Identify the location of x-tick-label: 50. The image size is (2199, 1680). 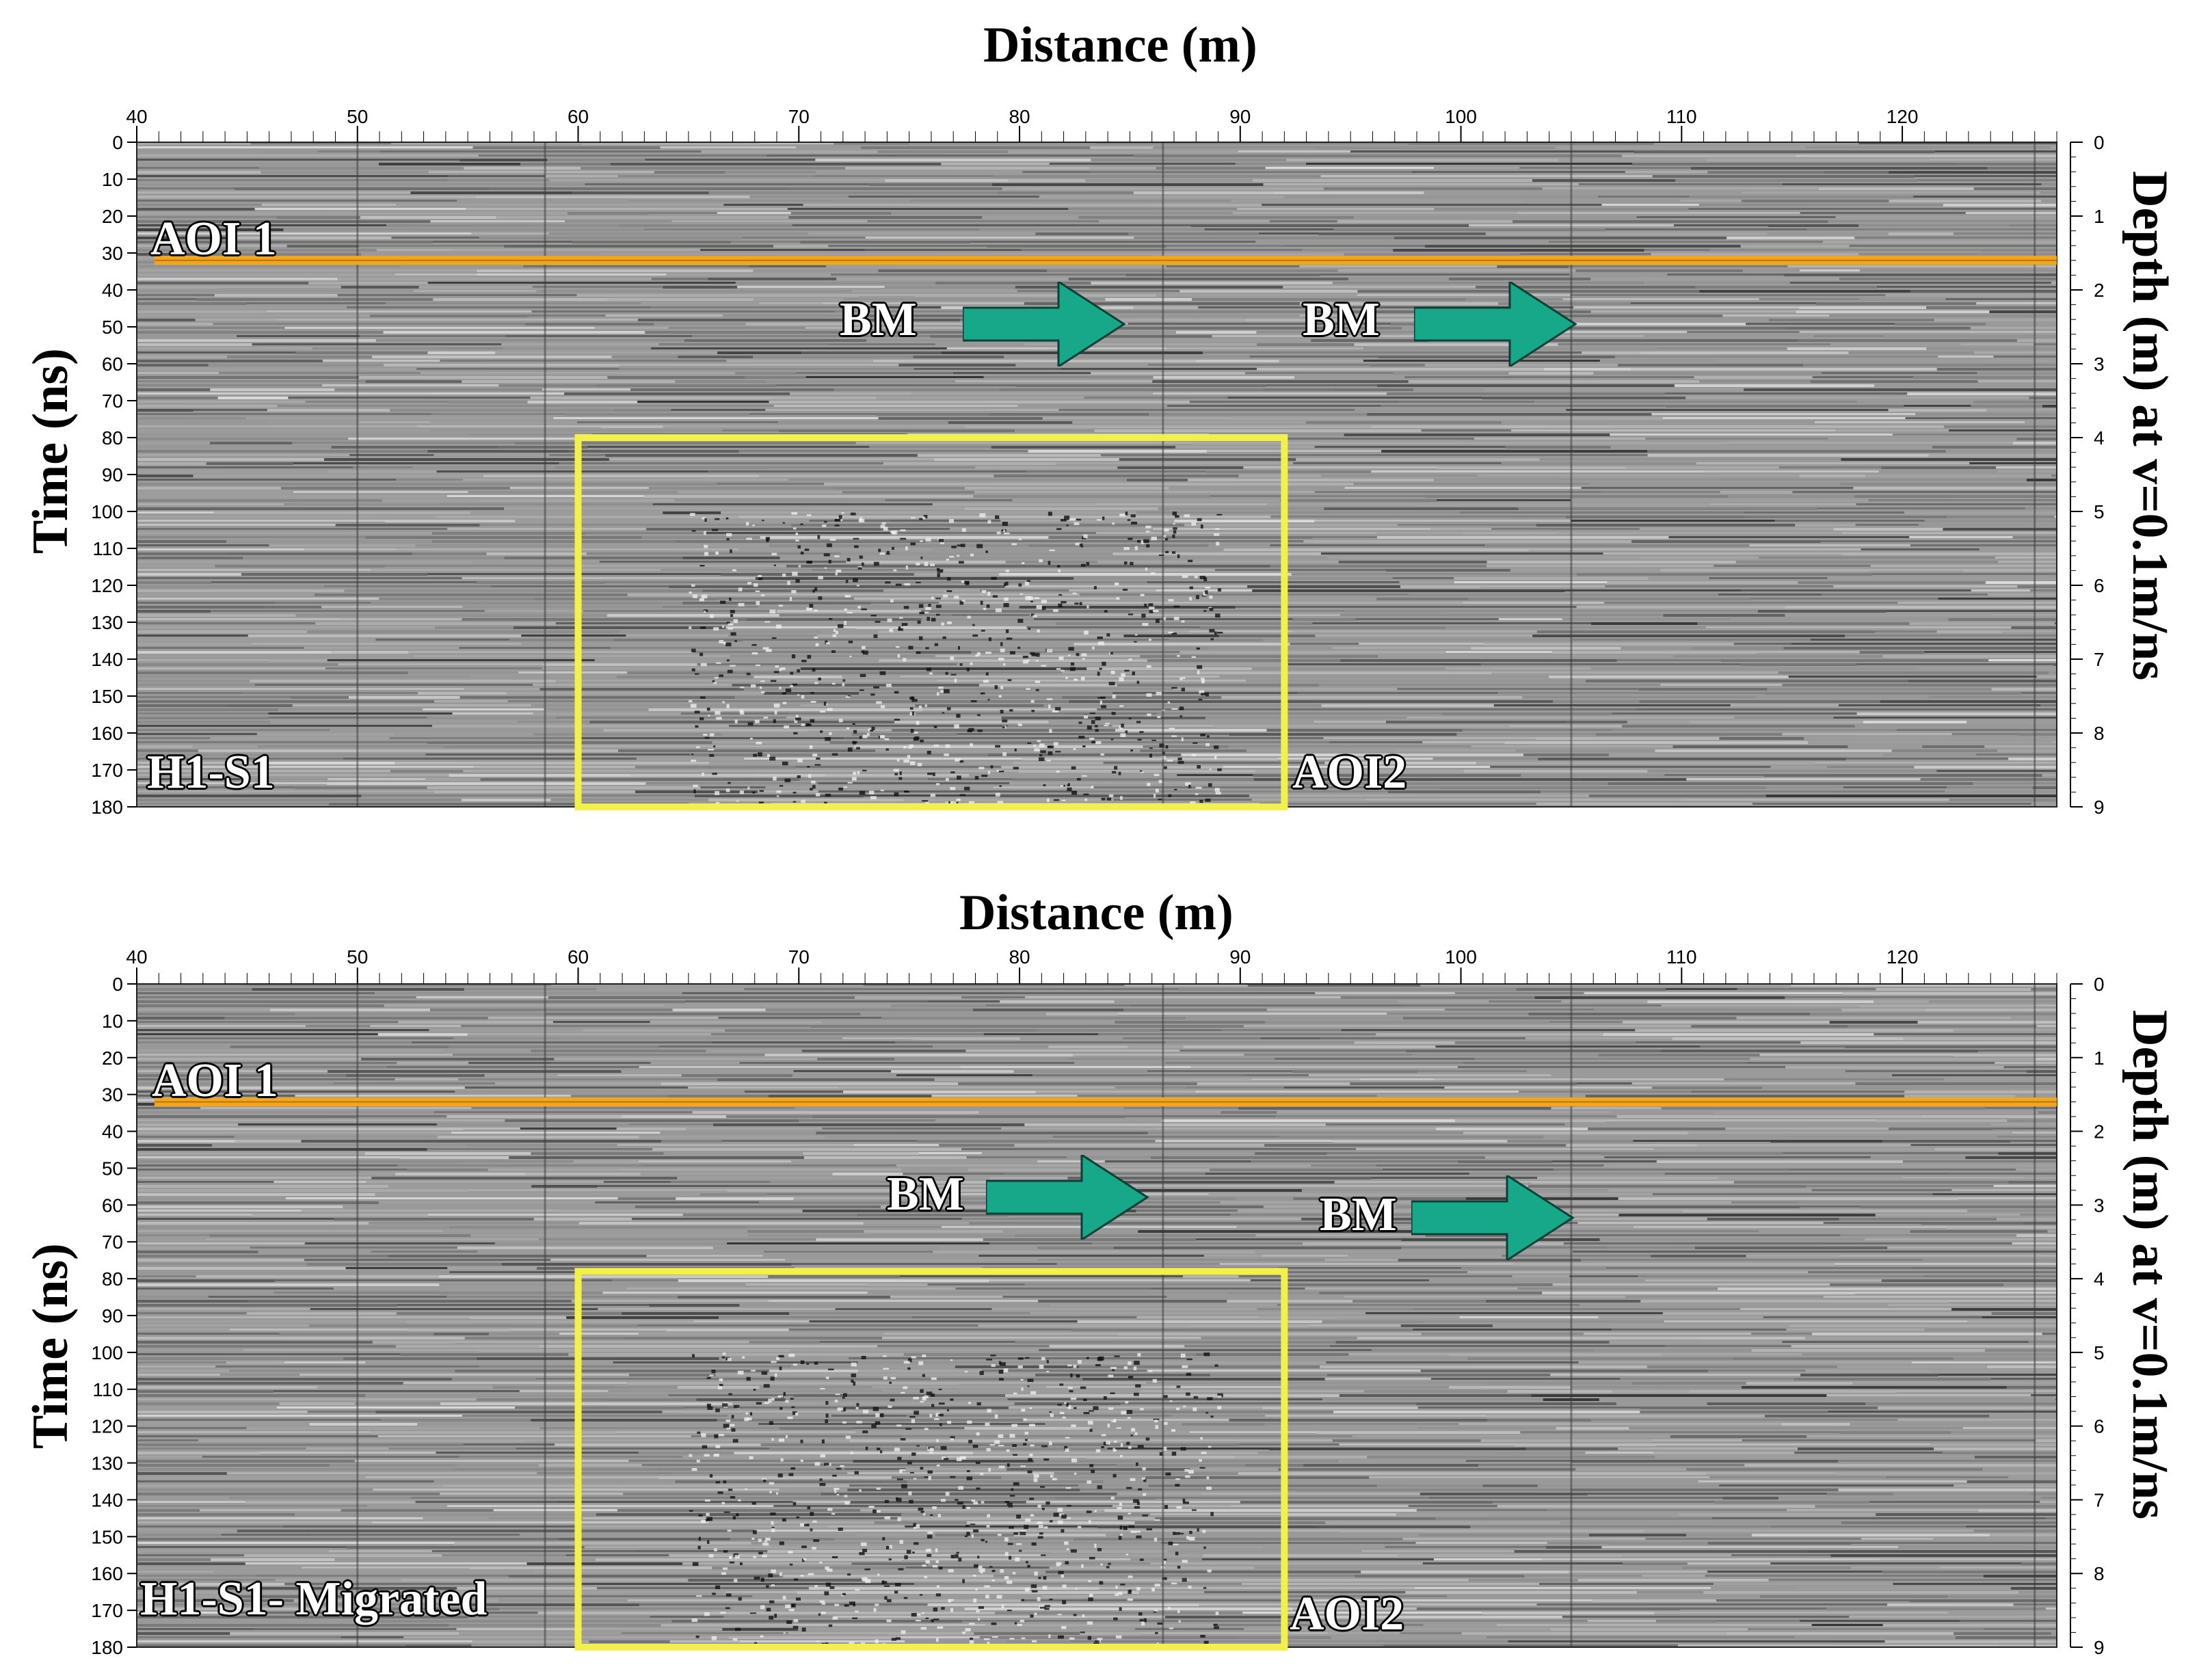
(357, 116).